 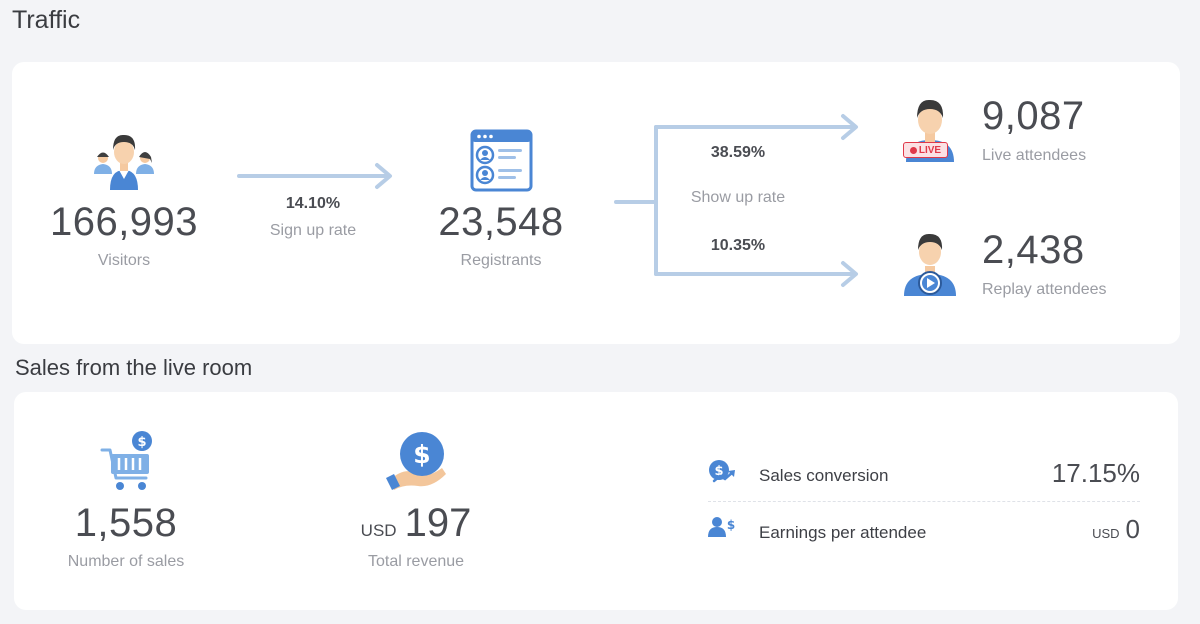 I want to click on registrants-count: 23,548, so click(x=501, y=222).